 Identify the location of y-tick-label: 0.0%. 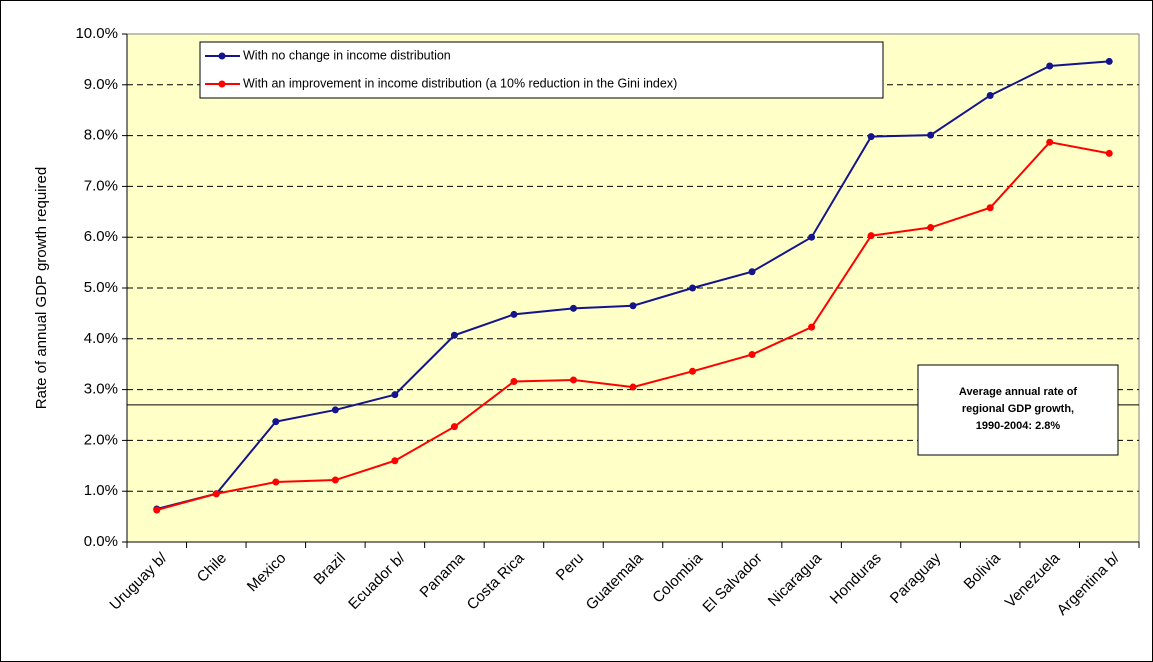
(101, 541).